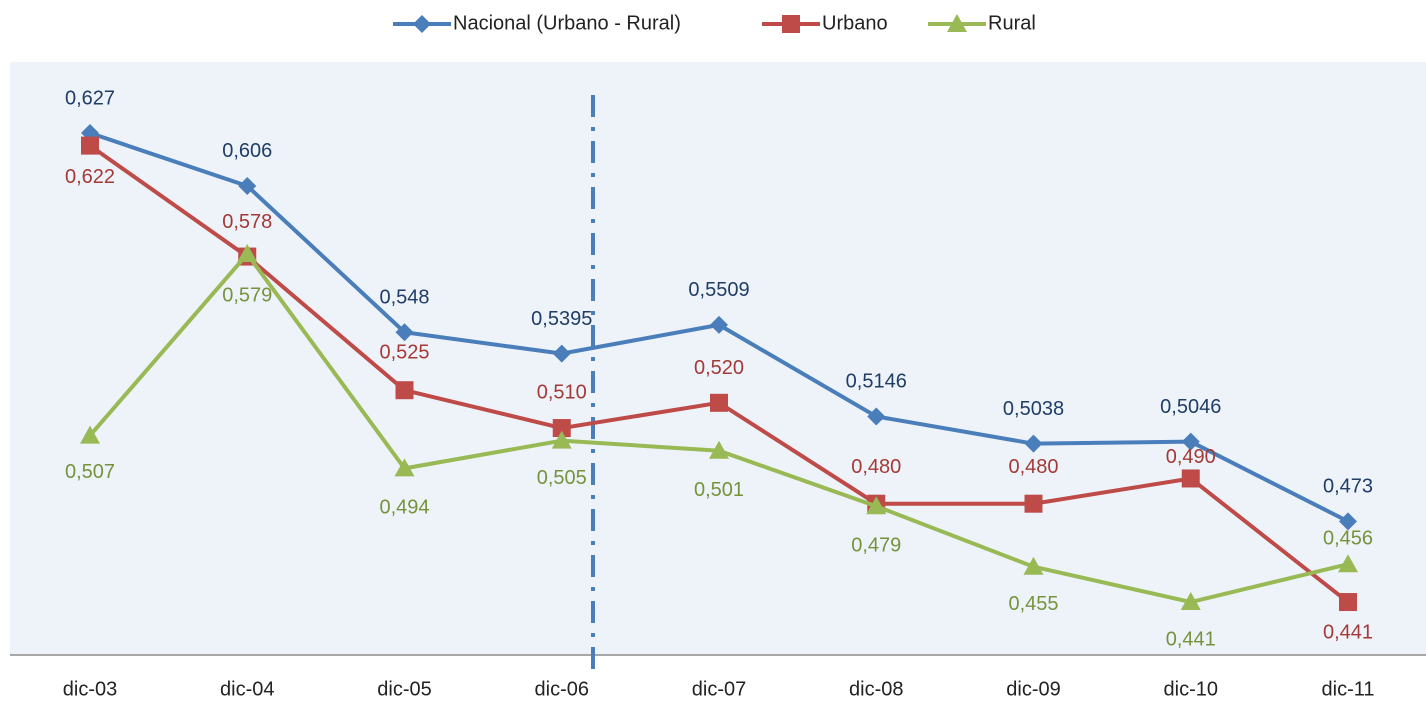 This screenshot has width=1426, height=708. What do you see at coordinates (90, 472) in the screenshot?
I see `data-label: 0,507` at bounding box center [90, 472].